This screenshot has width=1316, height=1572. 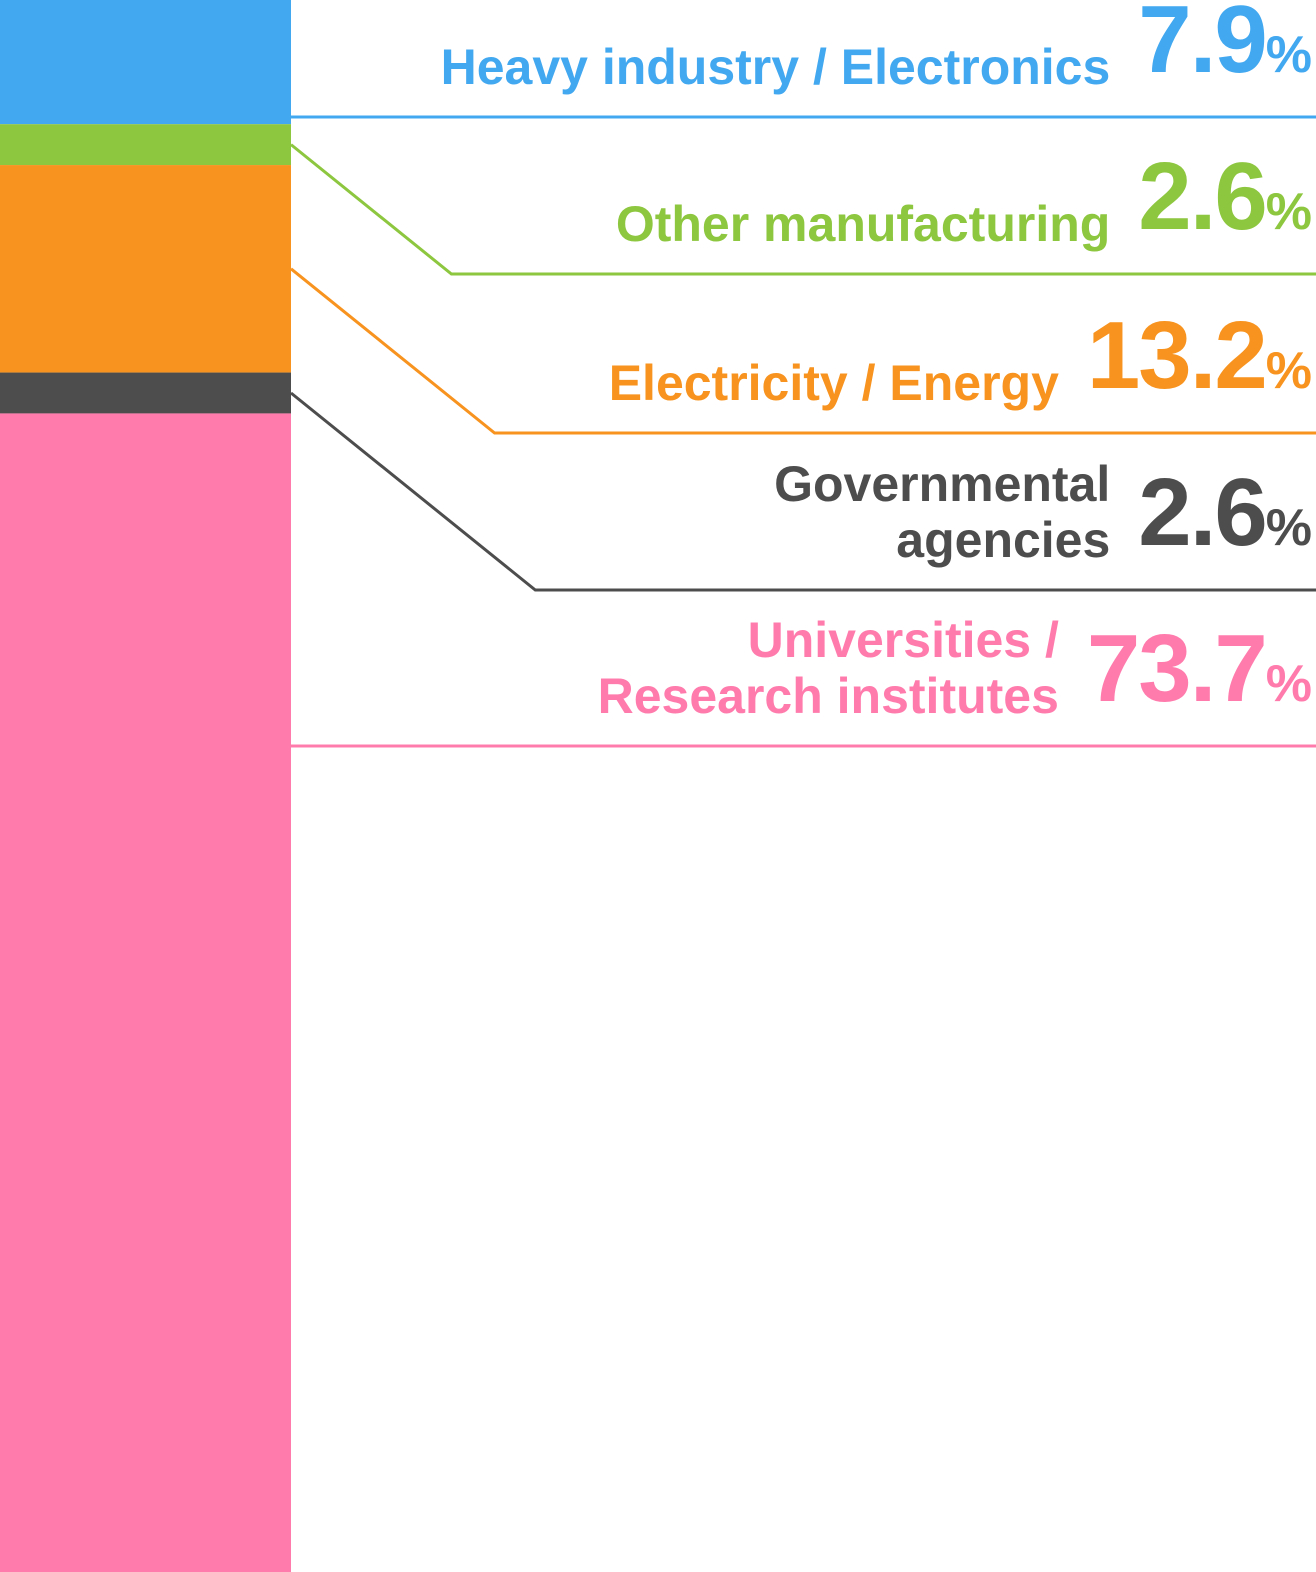 I want to click on label: Heavy industry / Electronics 7.9%, so click(x=876, y=51).